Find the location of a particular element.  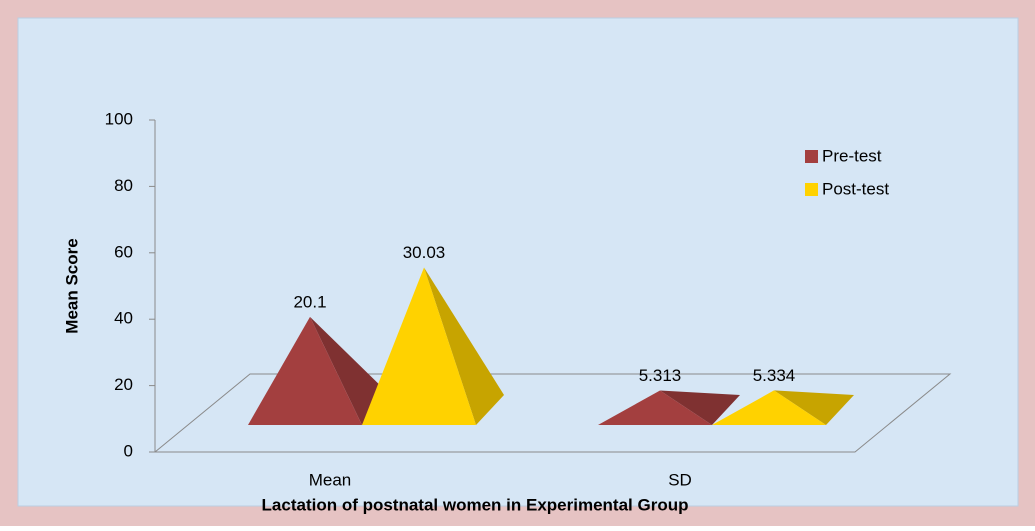

y-axis-label: Mean Score is located at coordinates (71, 285).